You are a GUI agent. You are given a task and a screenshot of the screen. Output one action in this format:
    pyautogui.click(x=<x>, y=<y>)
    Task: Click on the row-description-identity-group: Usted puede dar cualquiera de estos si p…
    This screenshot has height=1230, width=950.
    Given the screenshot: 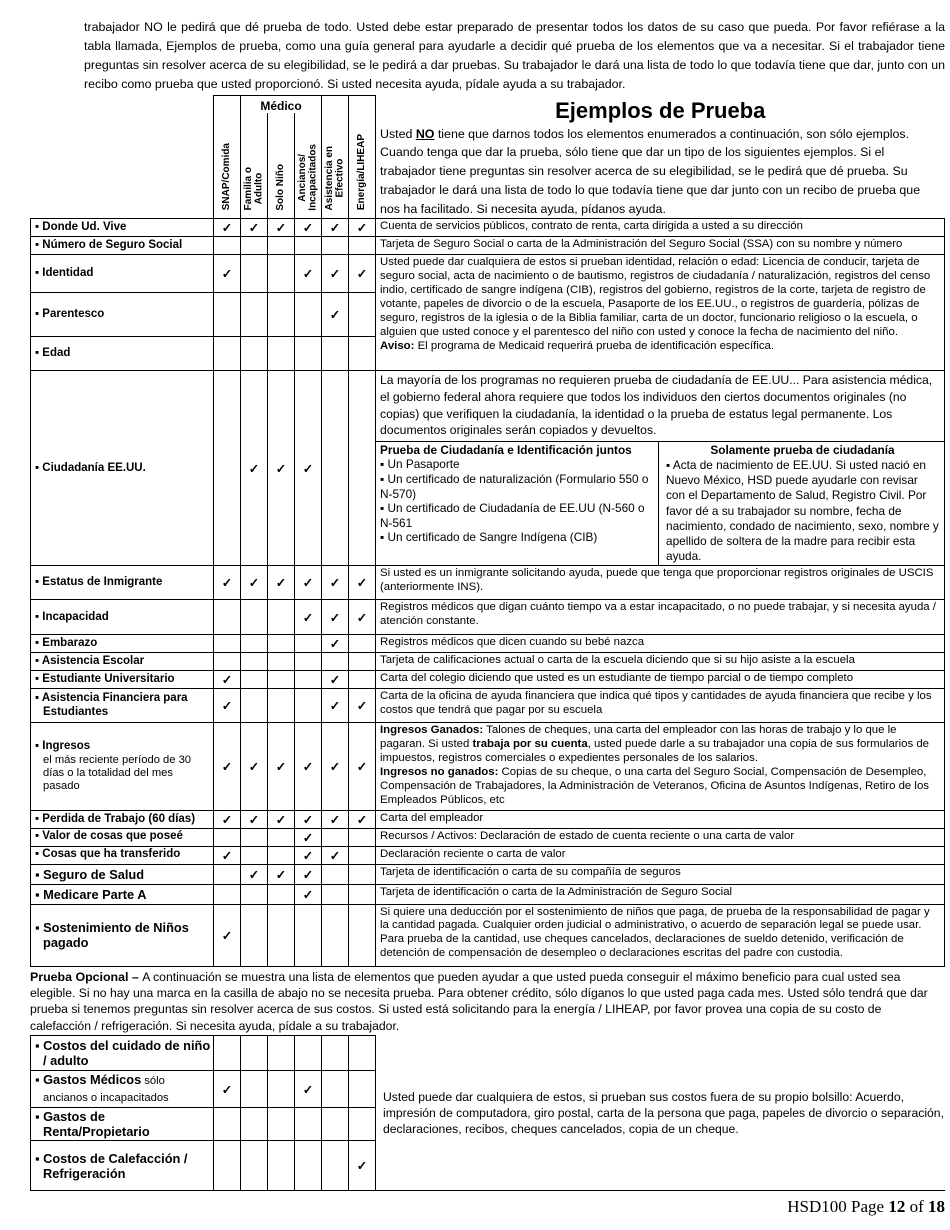 What is the action you would take?
    pyautogui.click(x=660, y=313)
    